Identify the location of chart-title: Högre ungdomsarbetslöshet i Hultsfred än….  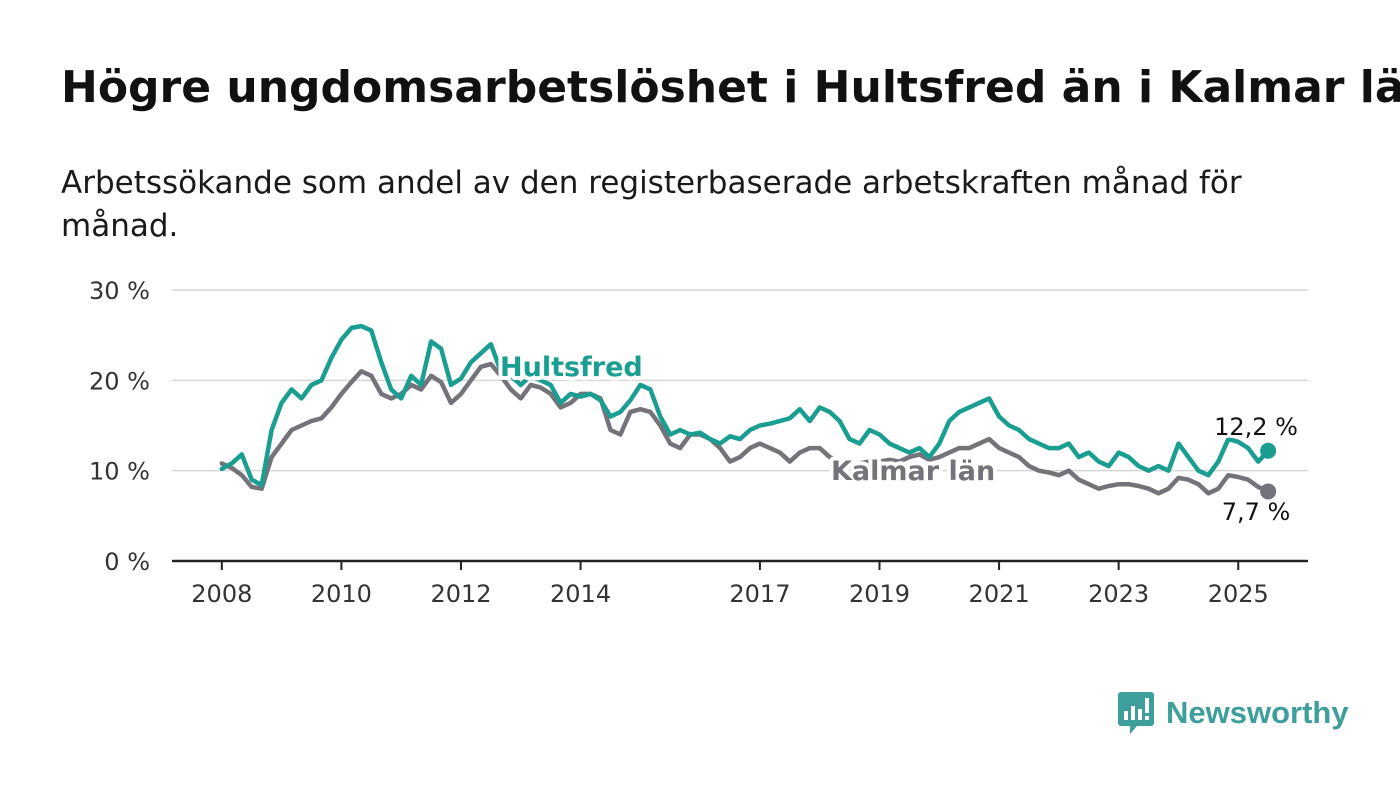
(730, 87).